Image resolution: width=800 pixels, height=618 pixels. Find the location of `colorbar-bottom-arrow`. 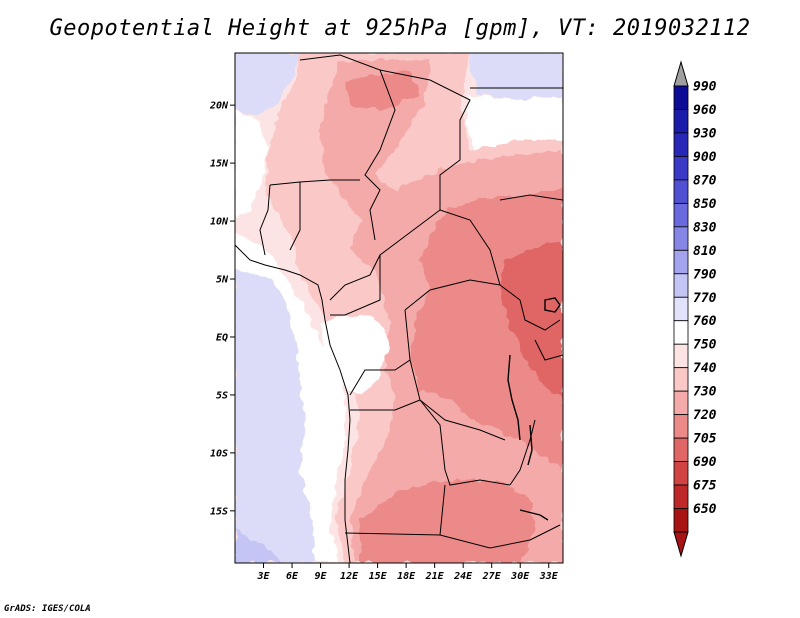

colorbar-bottom-arrow is located at coordinates (681, 544).